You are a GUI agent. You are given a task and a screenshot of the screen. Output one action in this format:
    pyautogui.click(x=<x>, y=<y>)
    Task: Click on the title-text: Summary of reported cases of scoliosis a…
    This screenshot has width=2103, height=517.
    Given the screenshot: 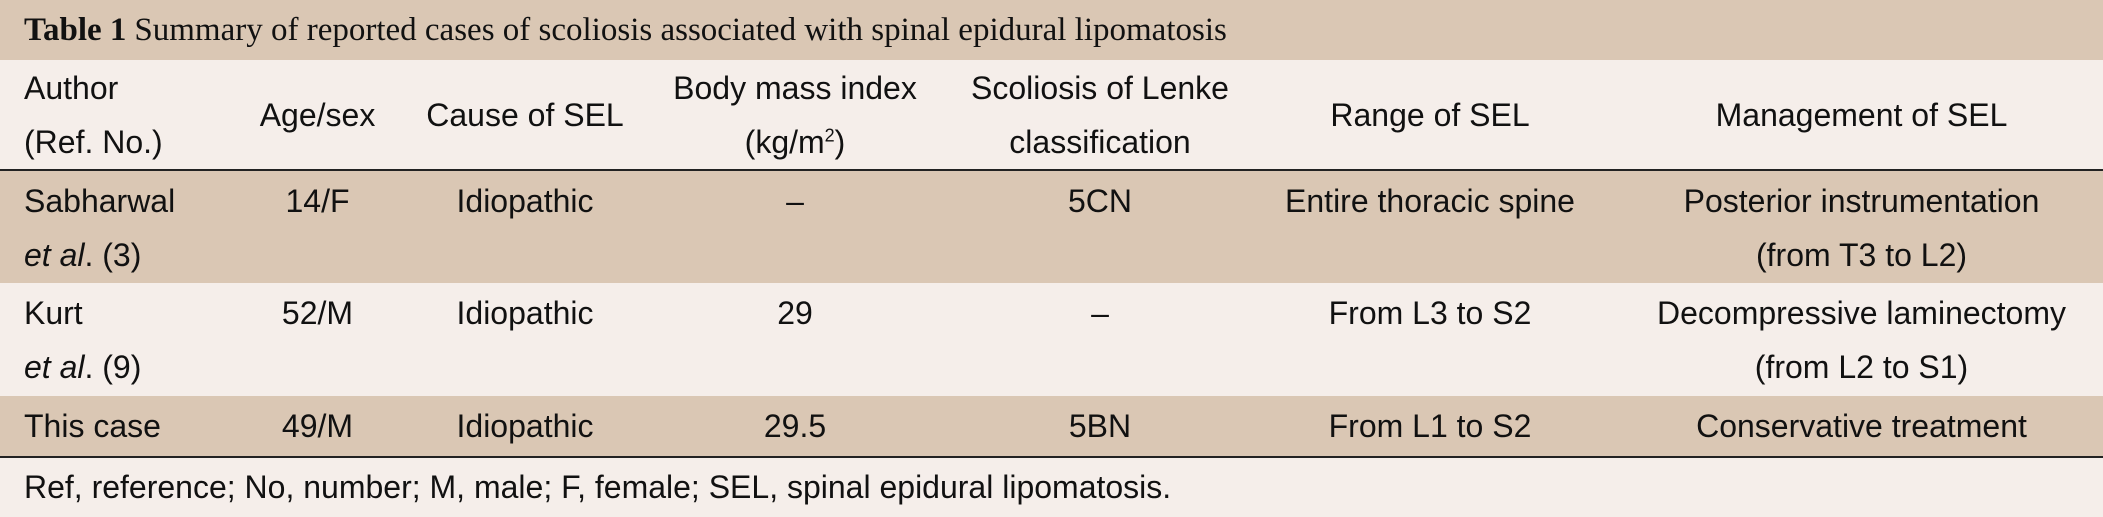 What is the action you would take?
    pyautogui.click(x=680, y=30)
    